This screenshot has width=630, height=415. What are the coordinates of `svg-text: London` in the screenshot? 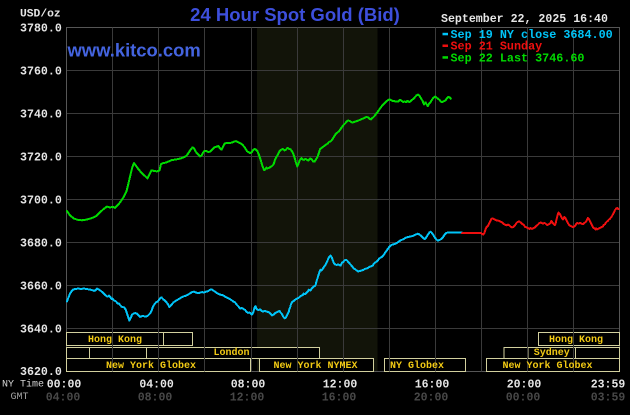 It's located at (231, 353).